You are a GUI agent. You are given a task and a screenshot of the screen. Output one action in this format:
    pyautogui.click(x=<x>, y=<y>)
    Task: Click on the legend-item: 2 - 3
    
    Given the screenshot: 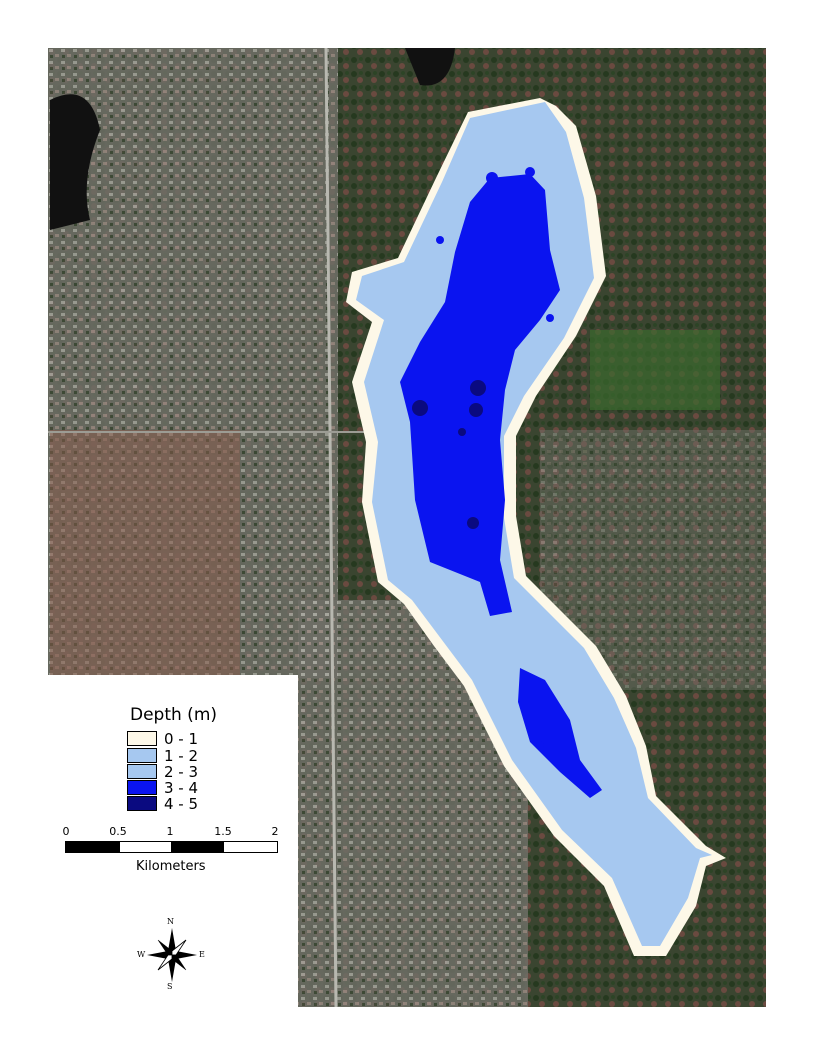 What is the action you would take?
    pyautogui.click(x=163, y=771)
    